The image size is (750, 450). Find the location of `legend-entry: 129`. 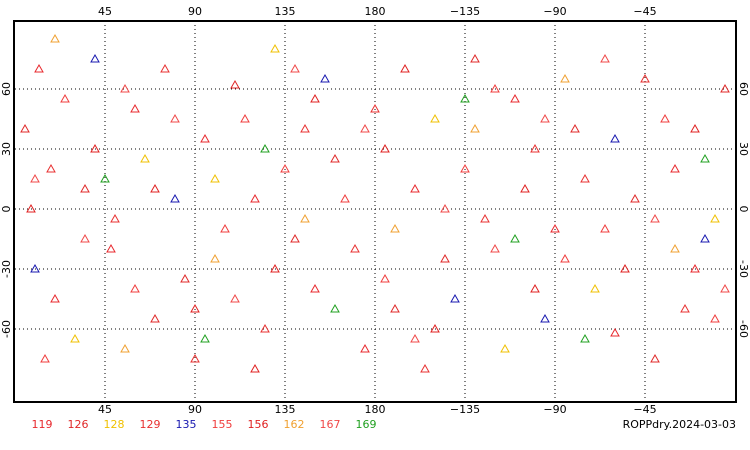

legend-entry: 129 is located at coordinates (150, 424).